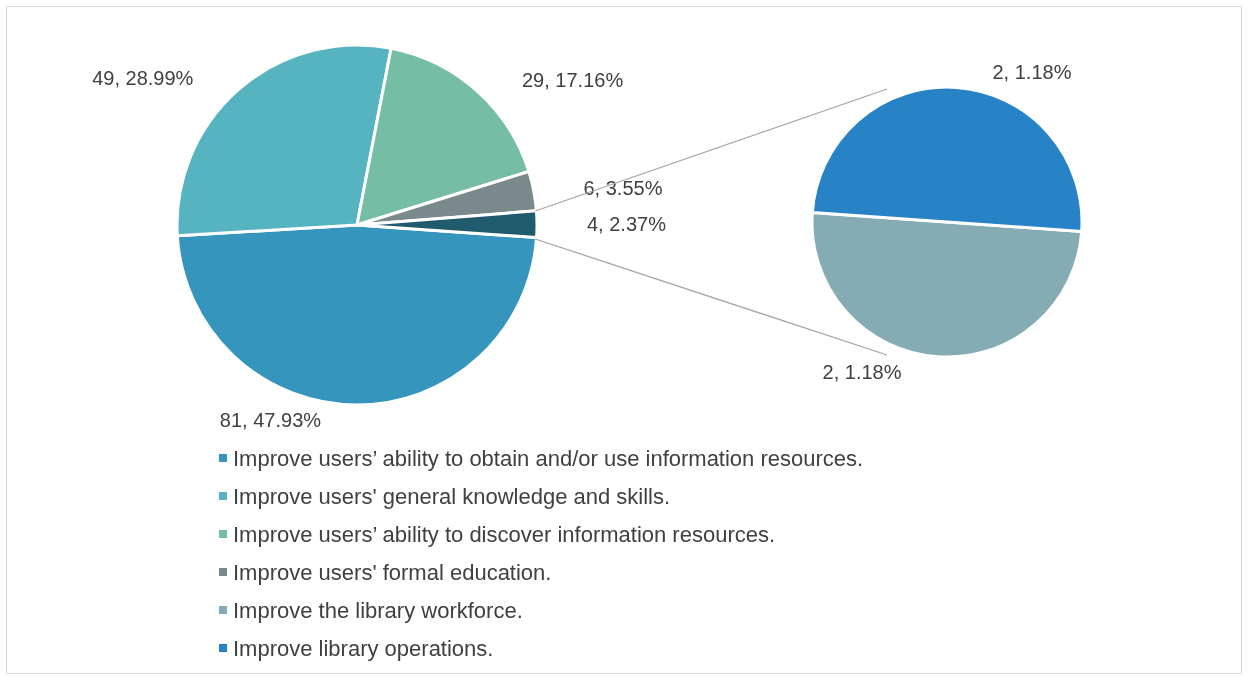 Image resolution: width=1250 pixels, height=681 pixels. Describe the element at coordinates (143, 78) in the screenshot. I see `data-label: 49, 28.99%` at that location.